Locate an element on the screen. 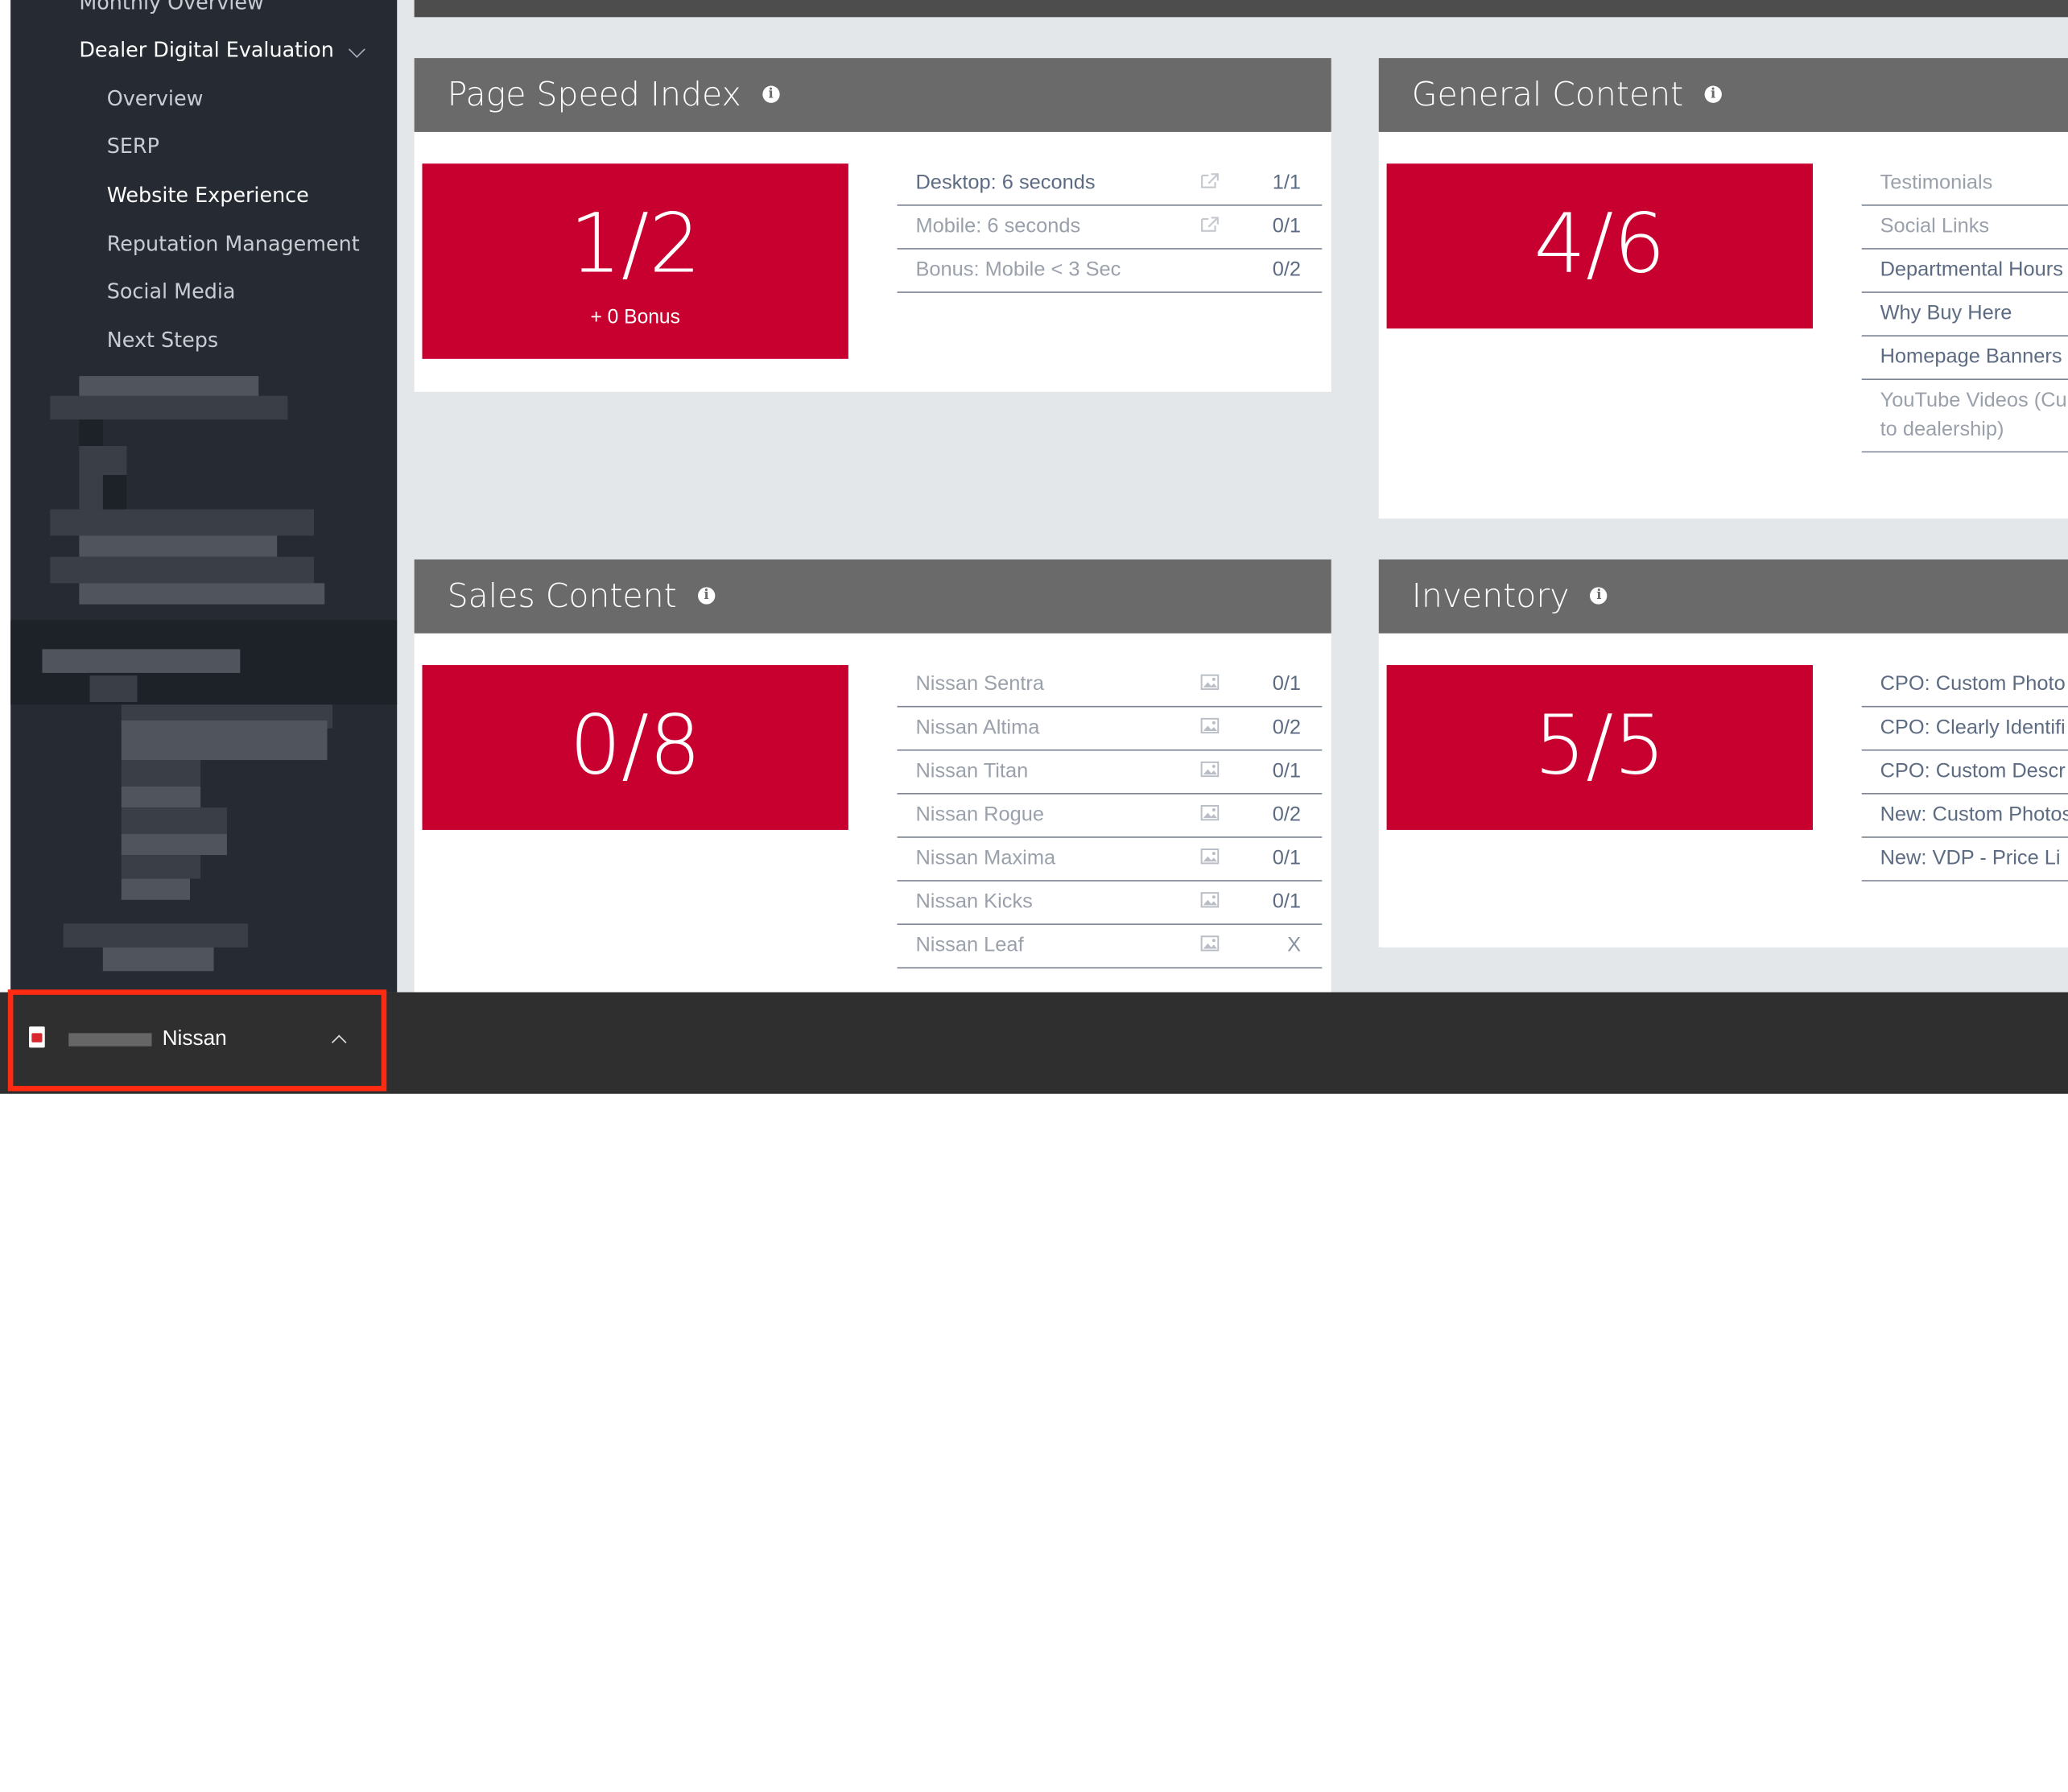 This screenshot has width=2068, height=1792. top-card-edge is located at coordinates (1241, 9).